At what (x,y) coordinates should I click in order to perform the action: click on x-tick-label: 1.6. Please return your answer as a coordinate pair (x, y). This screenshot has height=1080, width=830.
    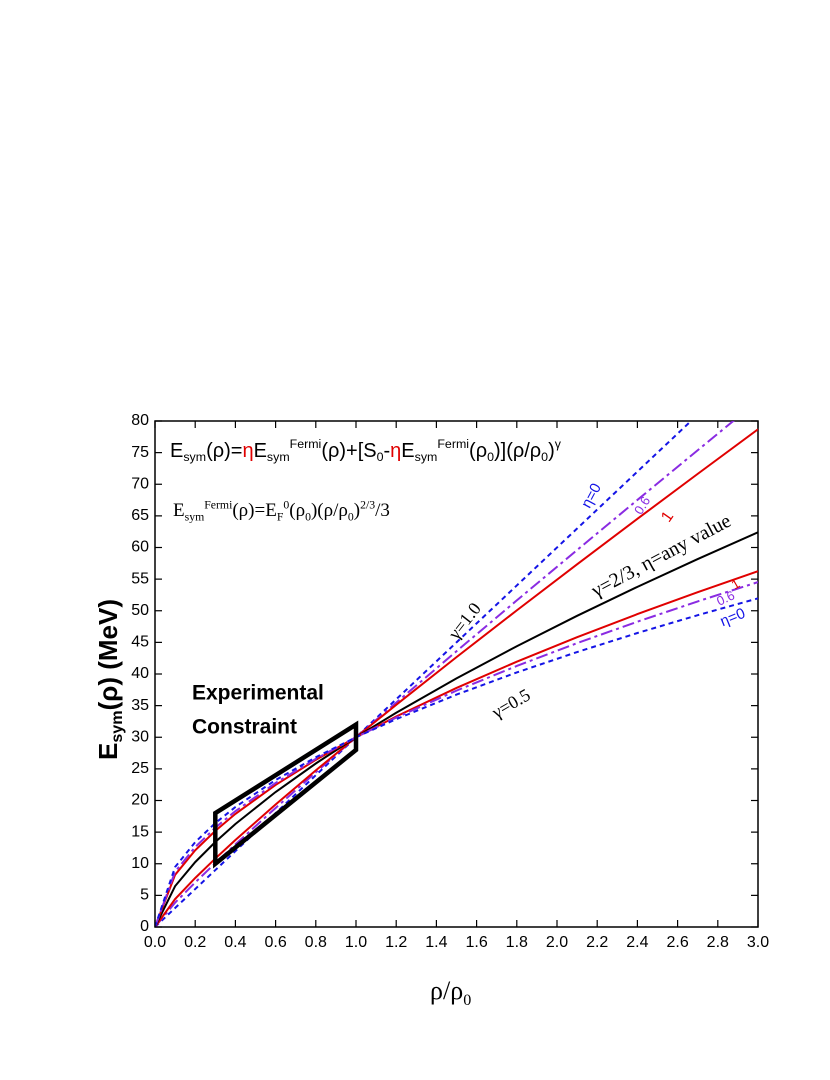
    Looking at the image, I should click on (476, 942).